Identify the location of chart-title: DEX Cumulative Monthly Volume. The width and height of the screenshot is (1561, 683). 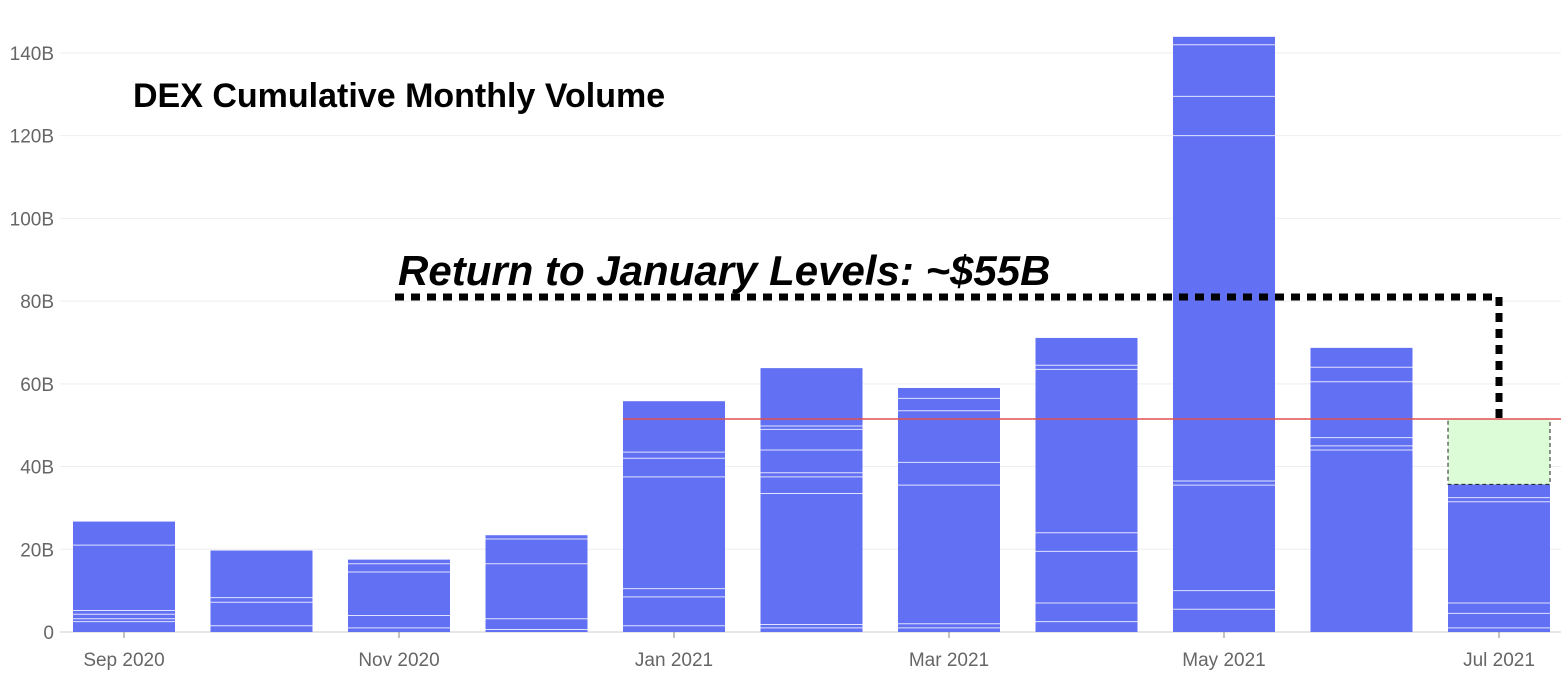
(399, 96).